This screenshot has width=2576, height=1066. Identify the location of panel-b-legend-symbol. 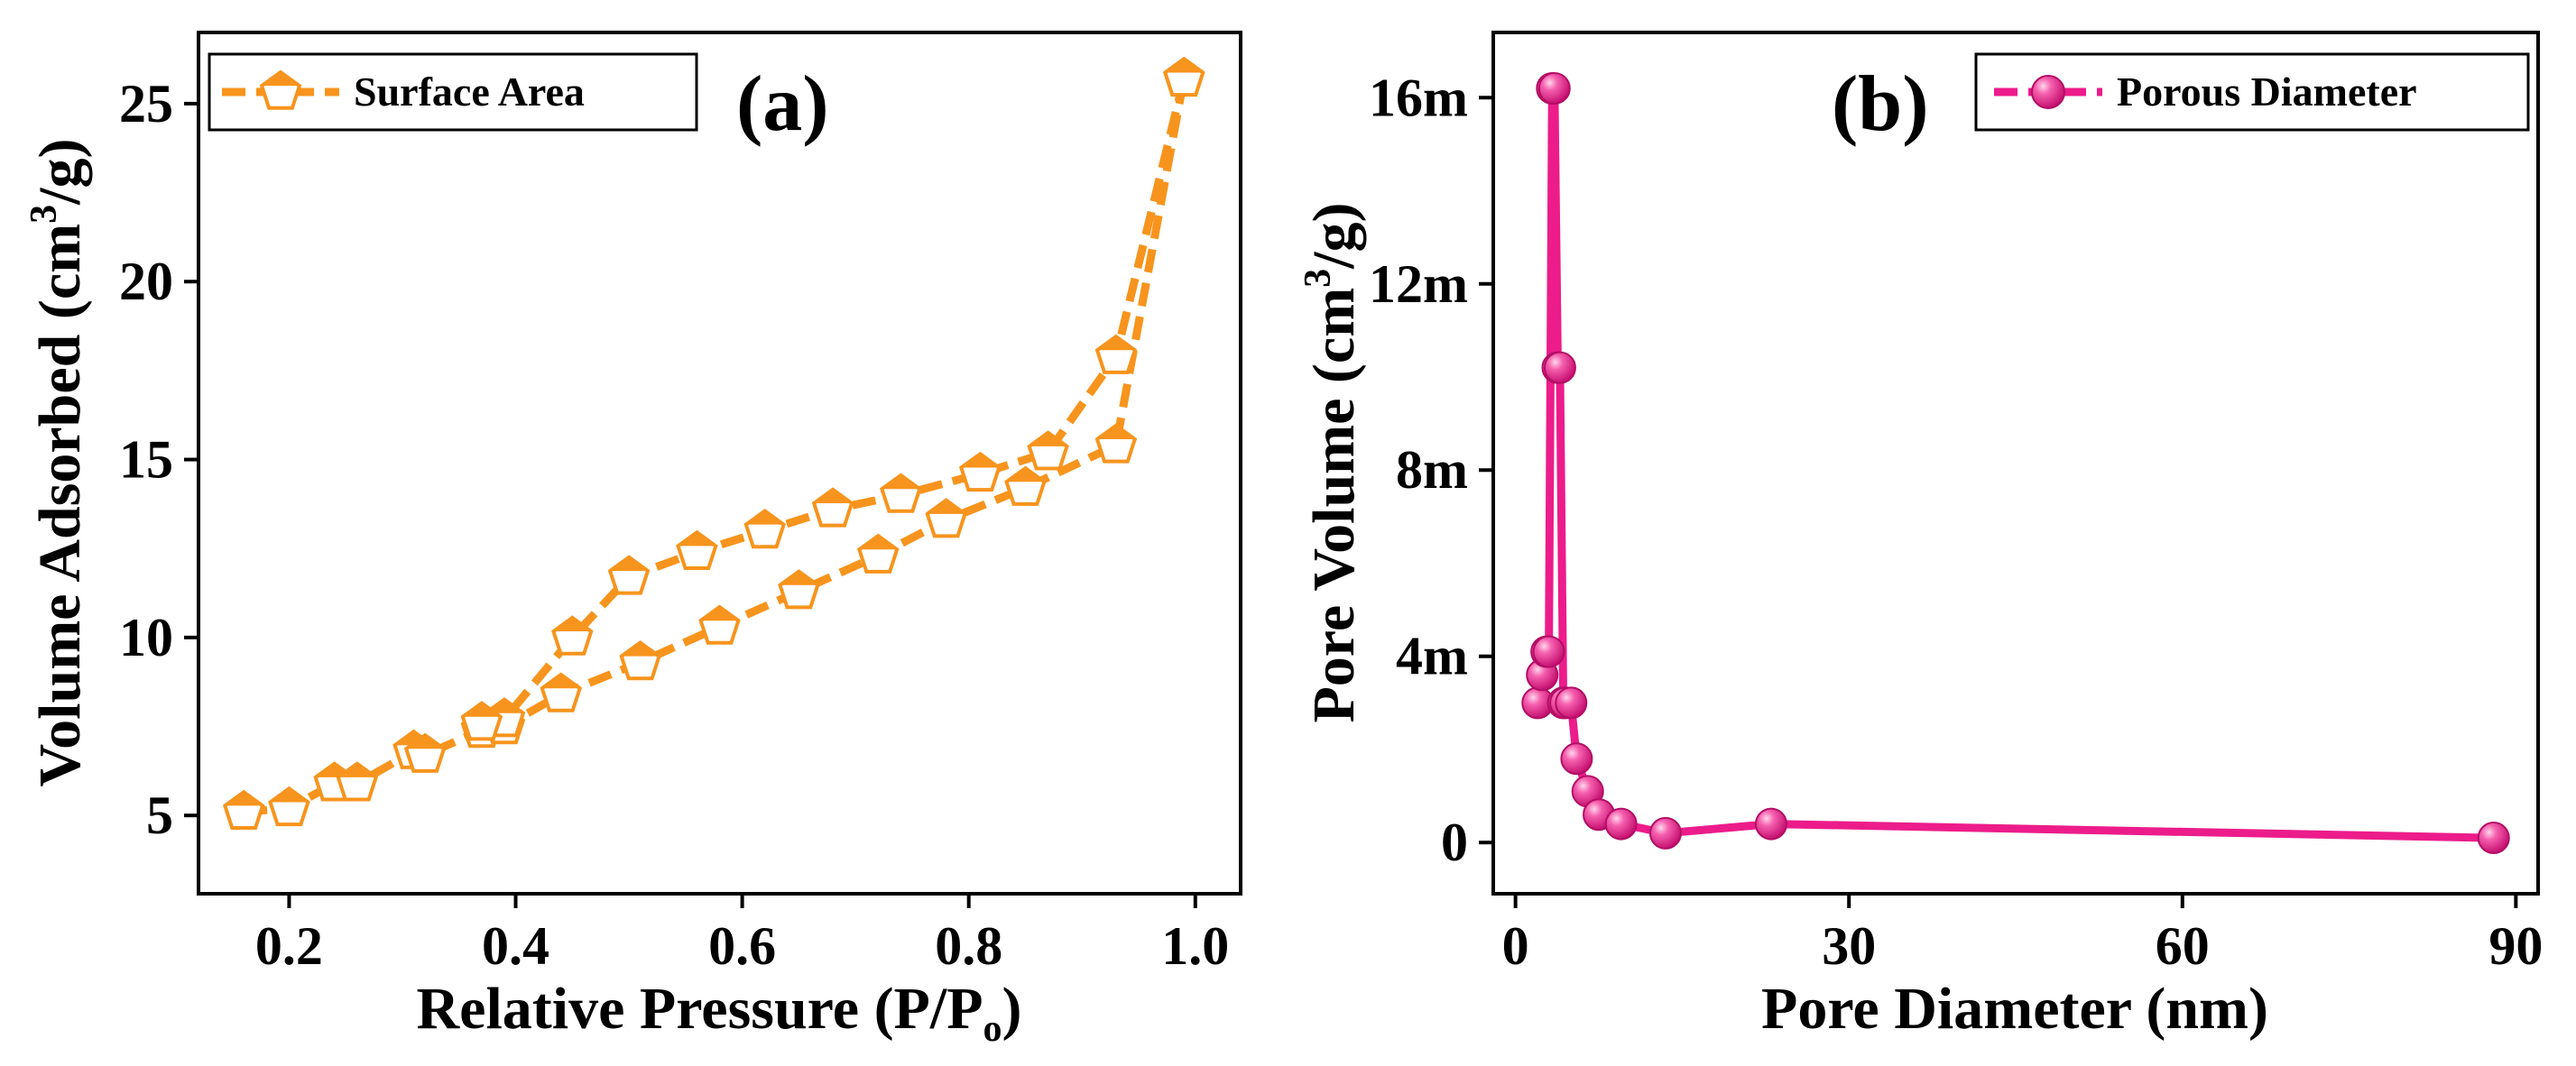
(2048, 92).